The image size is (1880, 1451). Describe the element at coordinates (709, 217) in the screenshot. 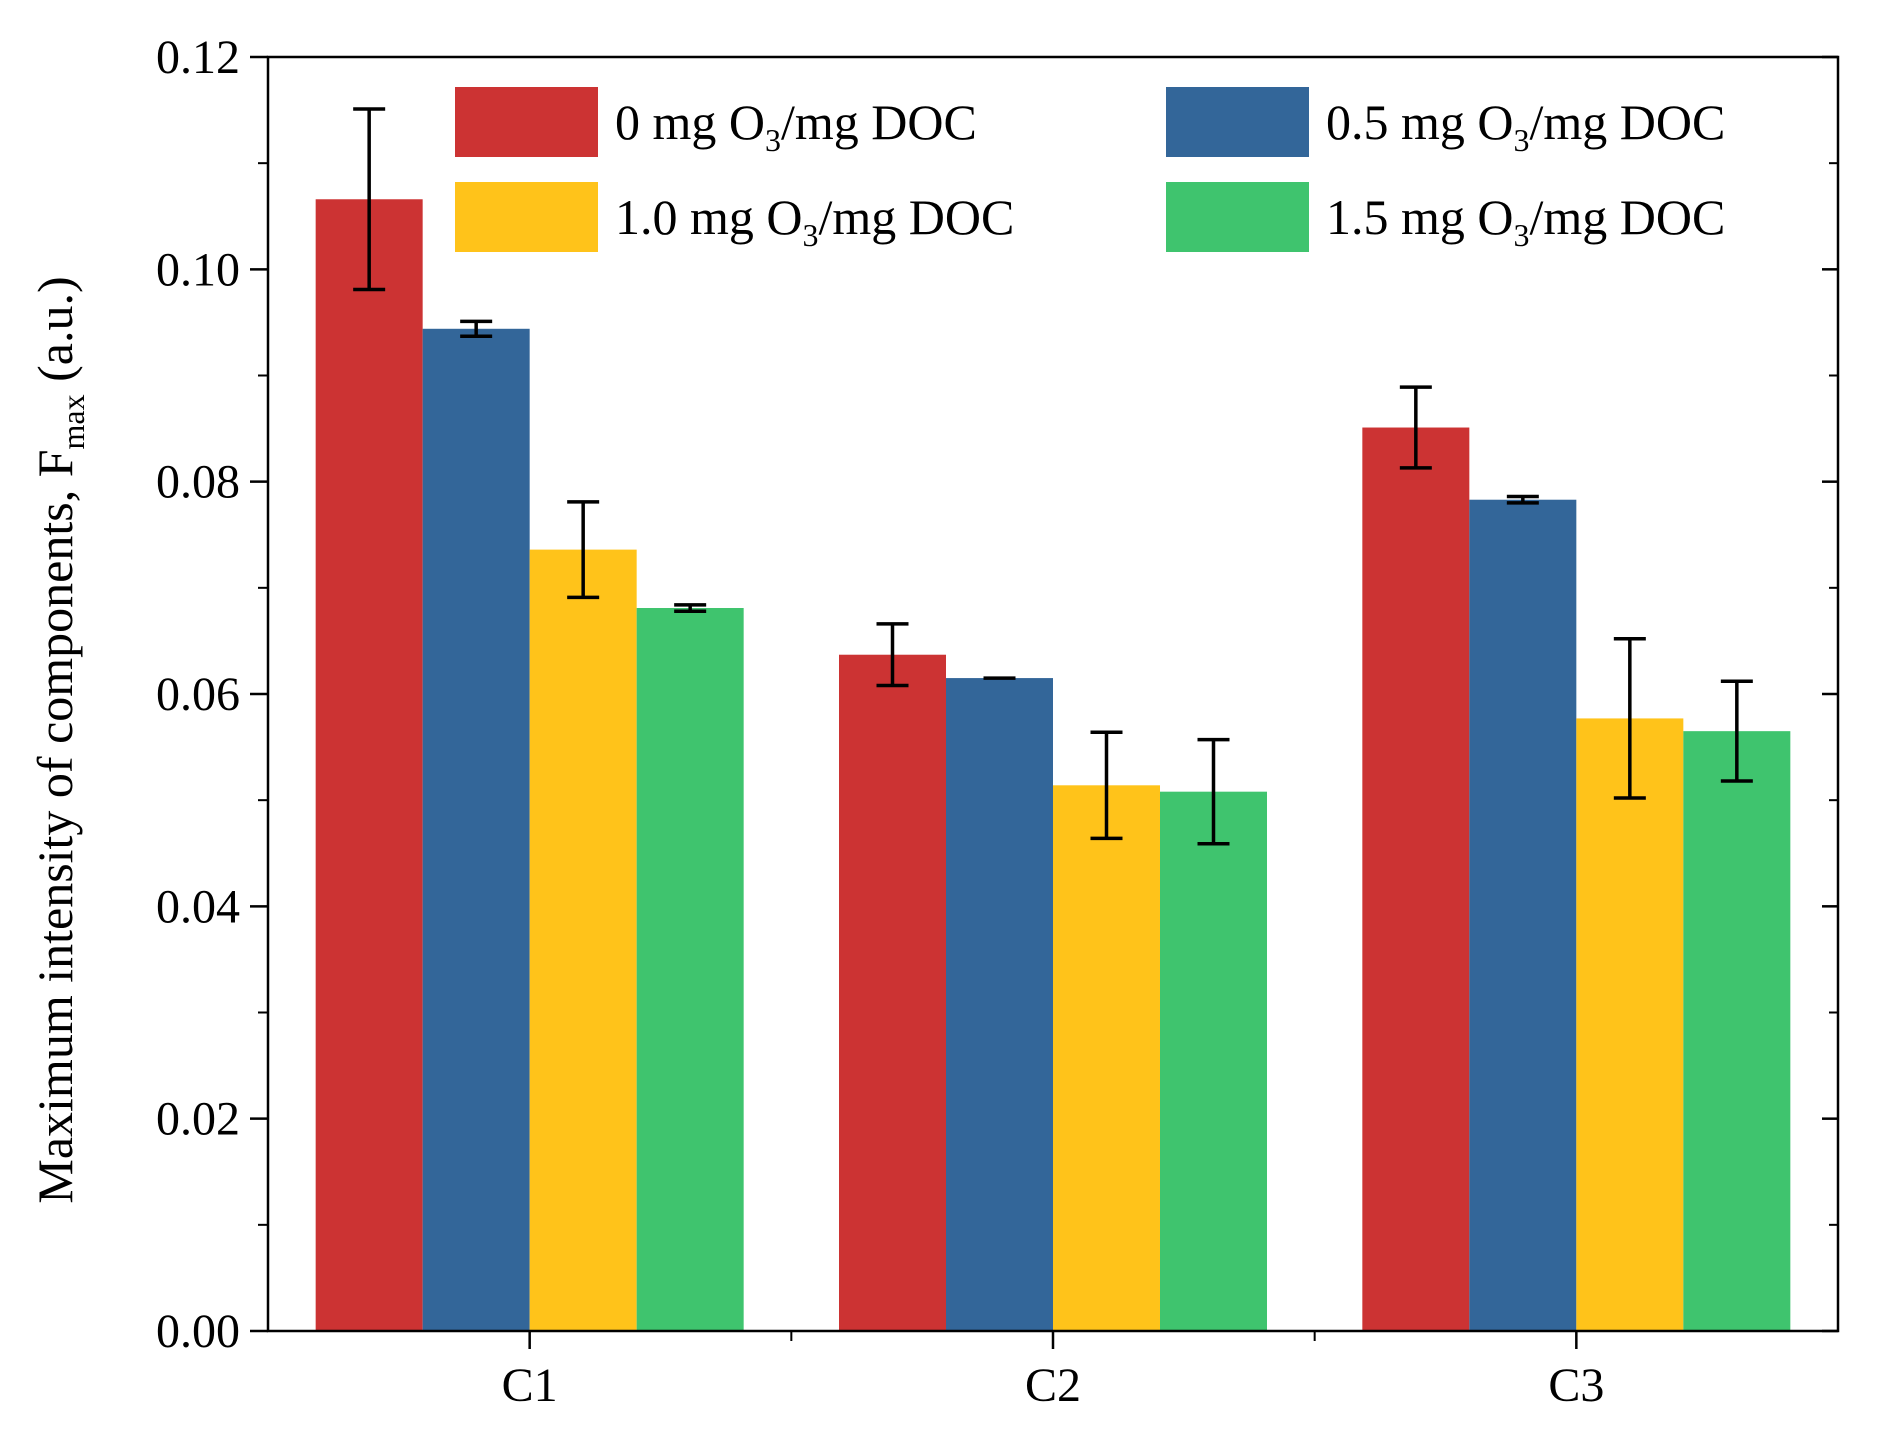

I see `legend-label-pre: 1.0 mg O` at that location.